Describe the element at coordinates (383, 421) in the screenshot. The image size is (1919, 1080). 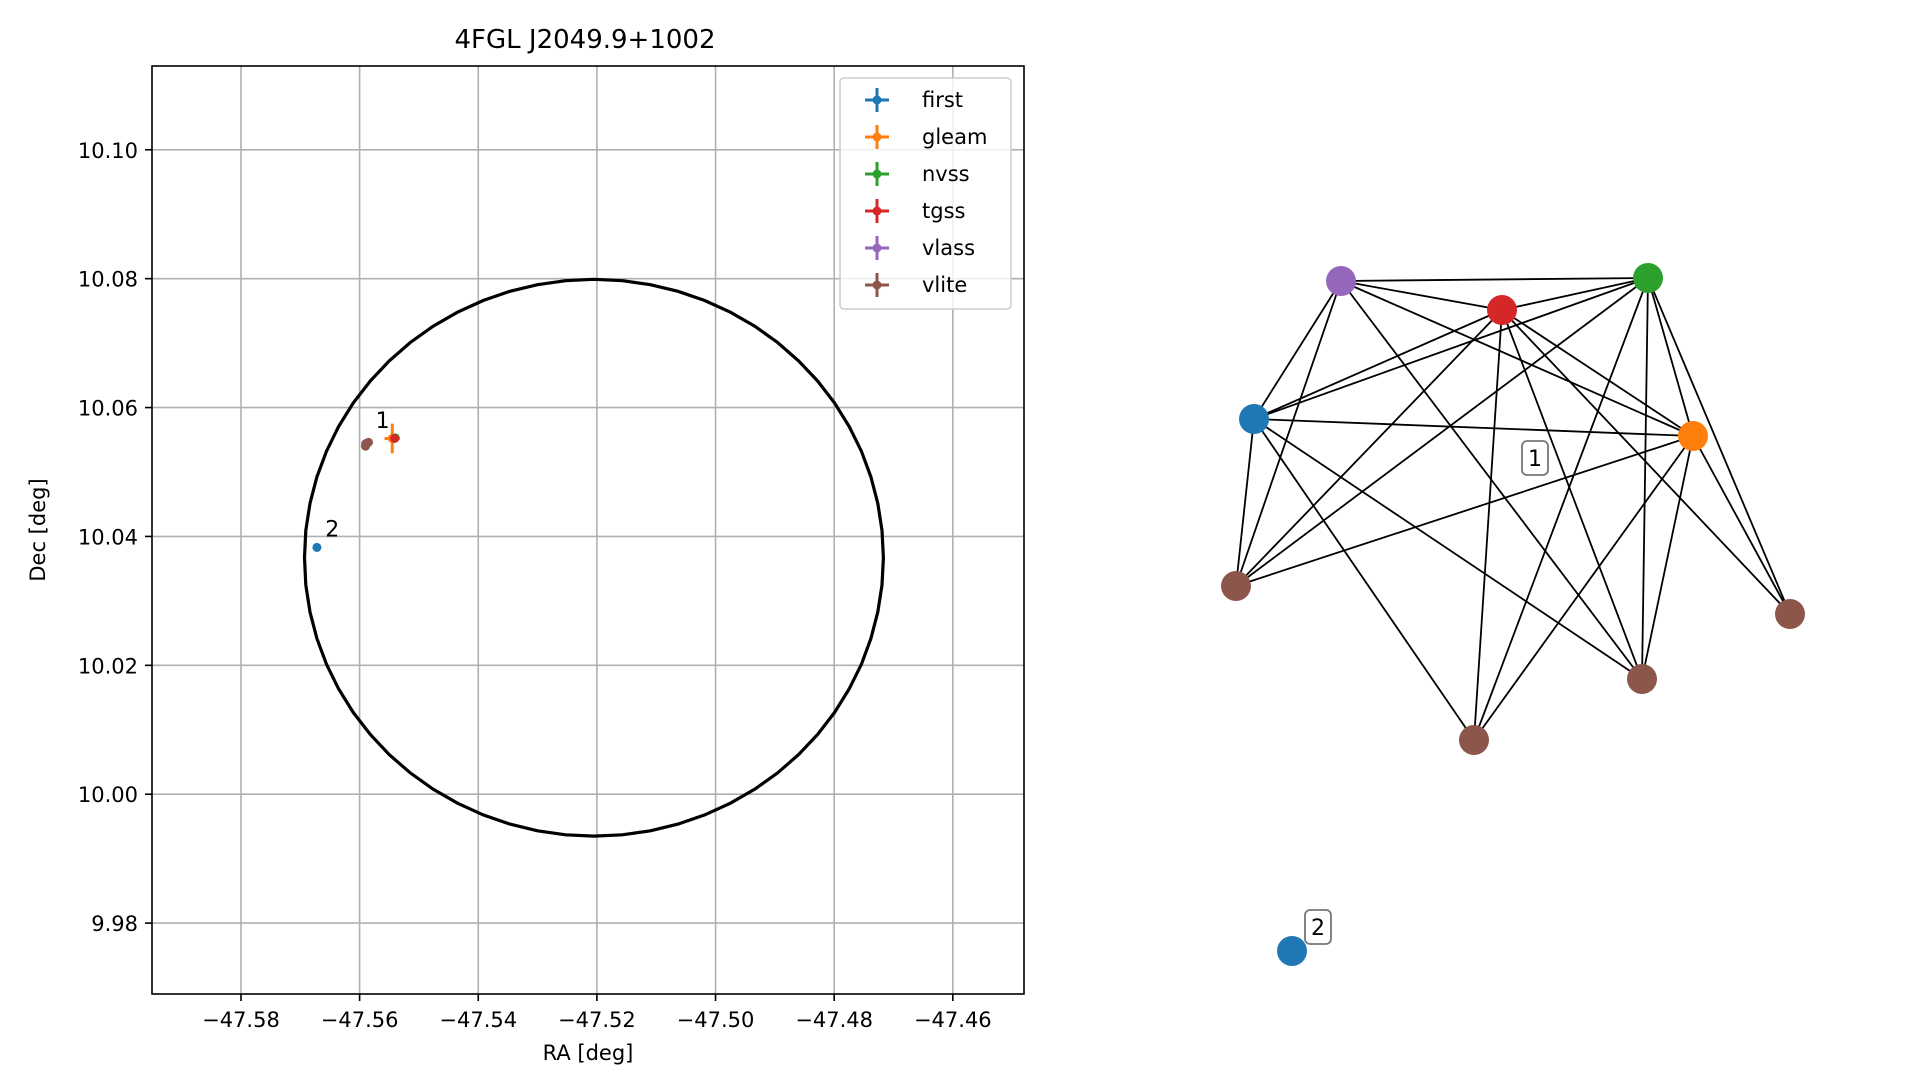
I see `group-label: 1` at that location.